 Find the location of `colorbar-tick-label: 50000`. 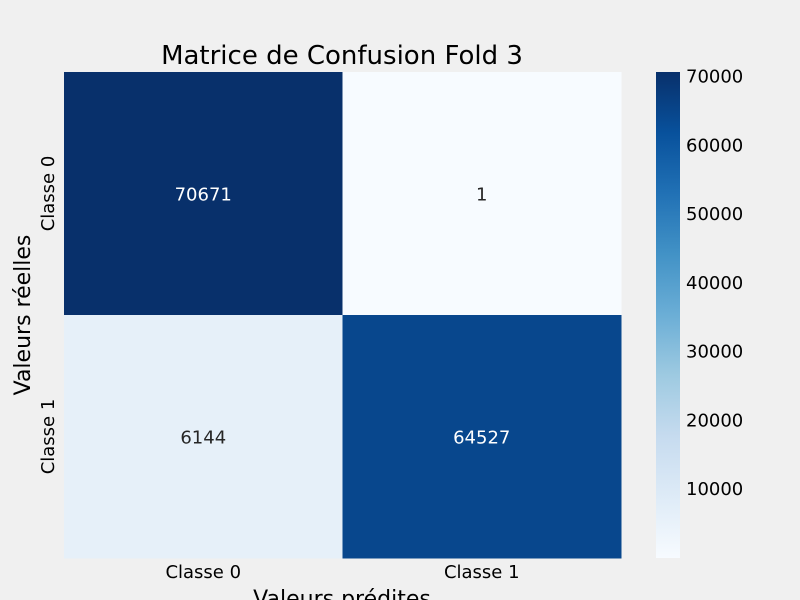

colorbar-tick-label: 50000 is located at coordinates (714, 214).